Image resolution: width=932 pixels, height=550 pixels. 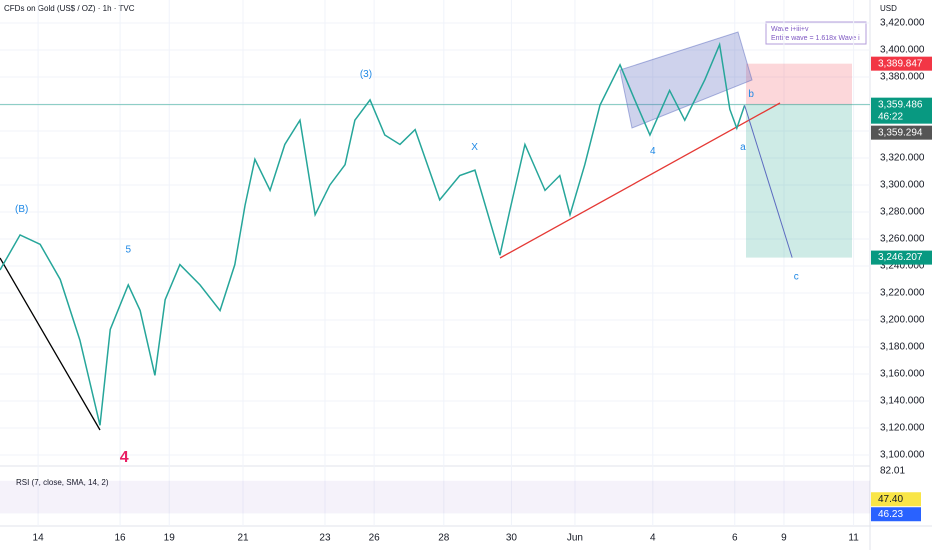 I want to click on price-badge-label: 3,389.847, so click(x=900, y=63).